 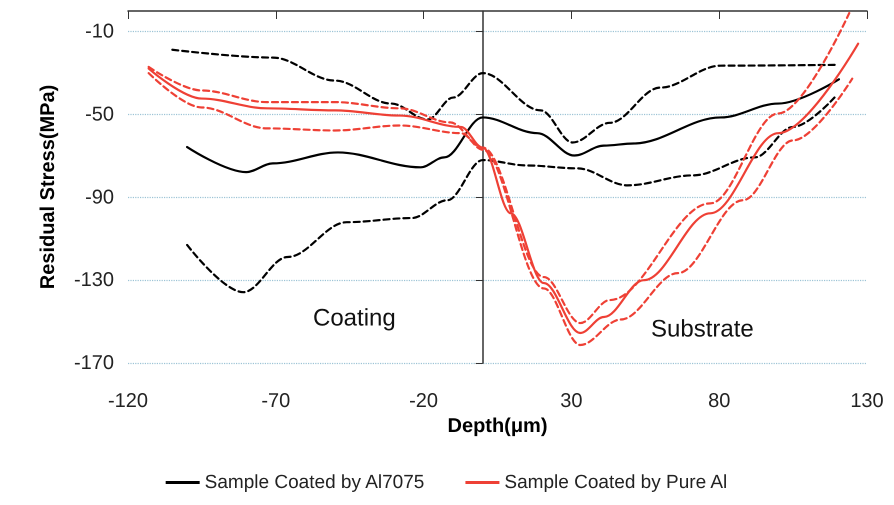 What do you see at coordinates (94, 363) in the screenshot?
I see `y-tick-label: -170` at bounding box center [94, 363].